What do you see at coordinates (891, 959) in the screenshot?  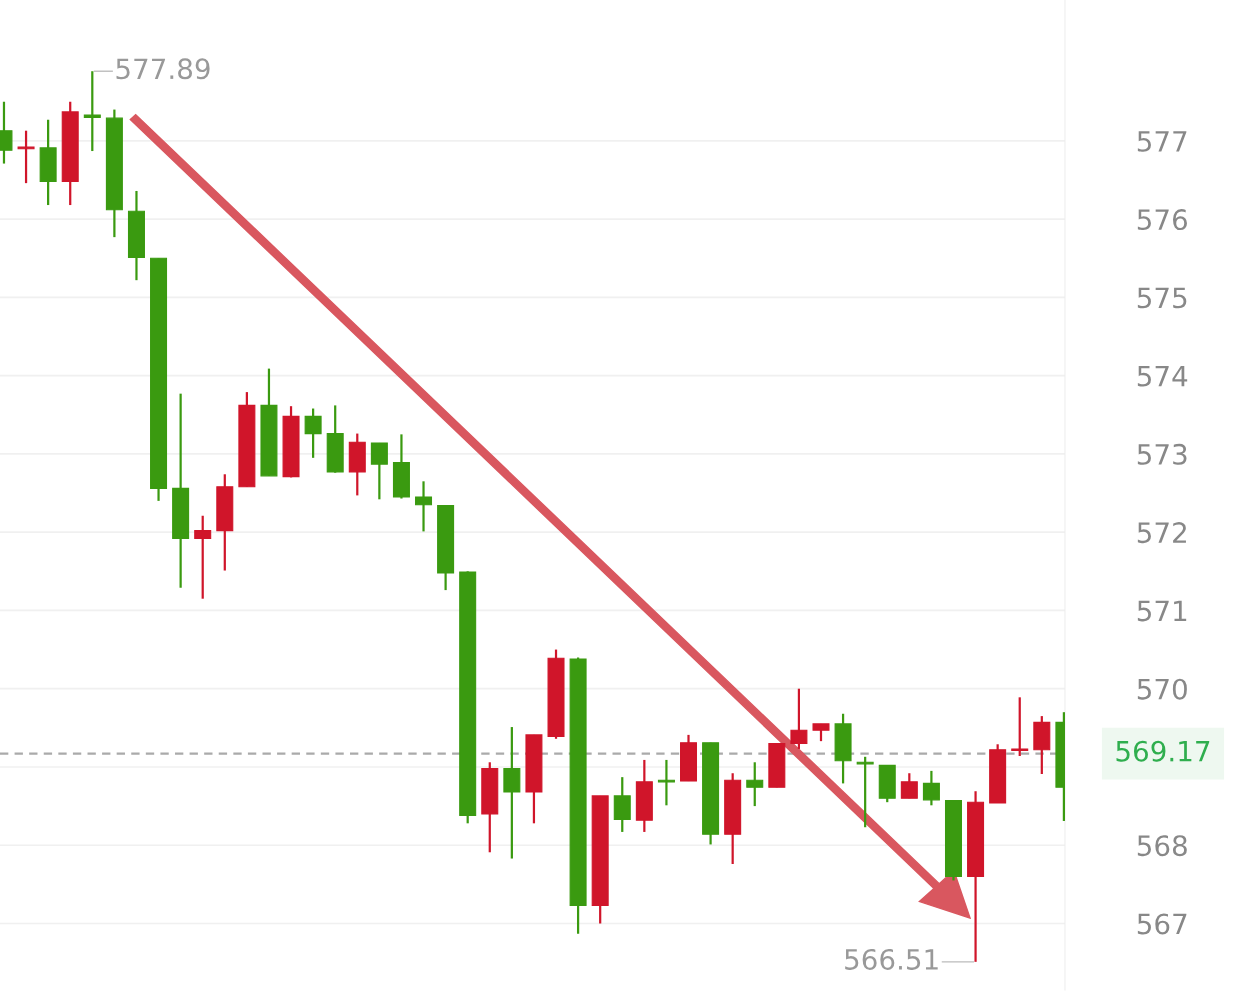 I see `annotation: 566.51` at bounding box center [891, 959].